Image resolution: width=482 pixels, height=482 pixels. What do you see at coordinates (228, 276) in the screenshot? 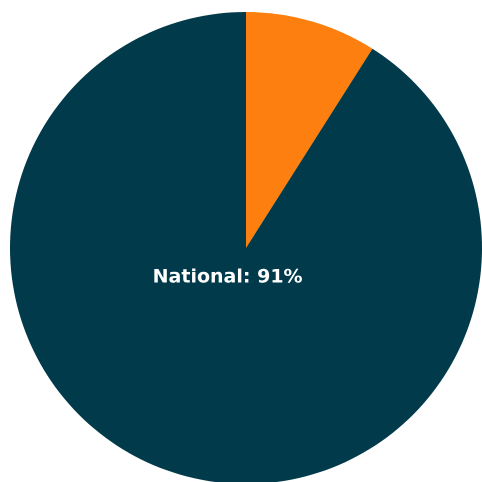
I see `slice-label: National: 91%` at bounding box center [228, 276].